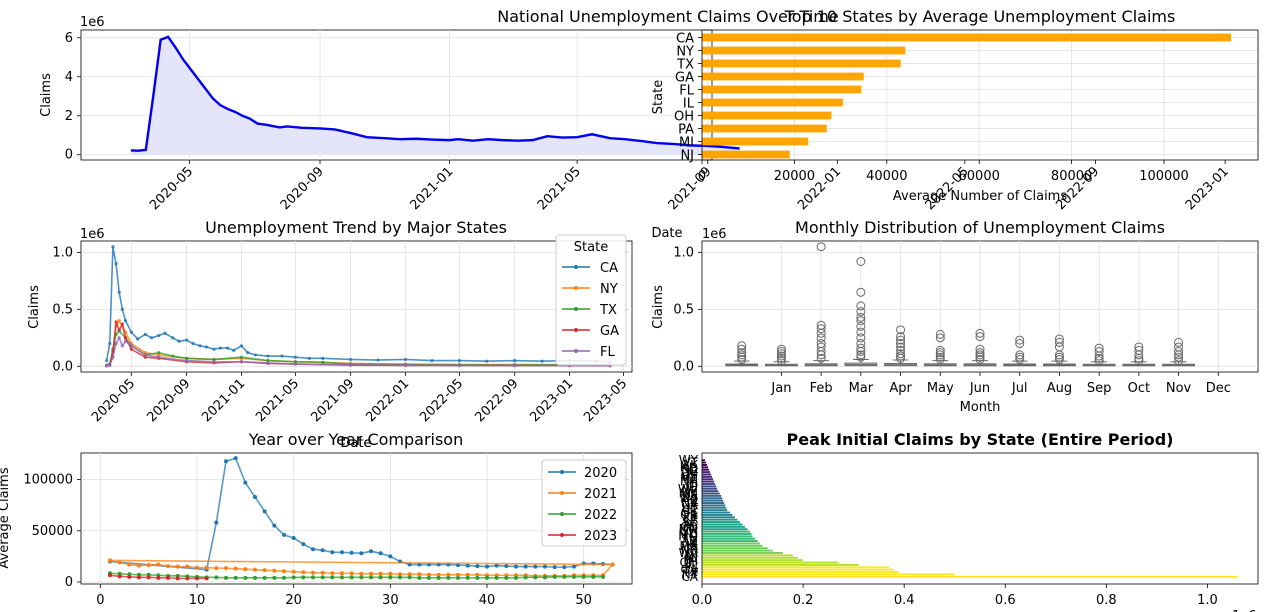 Image resolution: width=1280 pixels, height=612 pixels. I want to click on y-tick-label: VA, so click(690, 548).